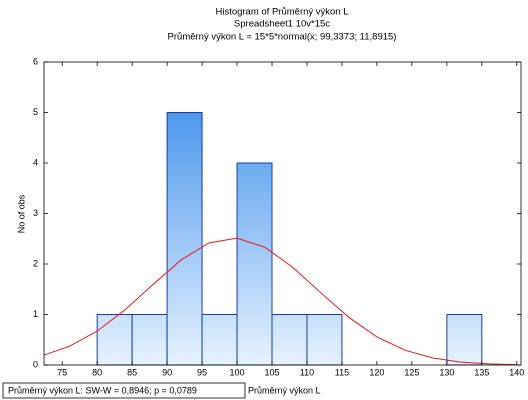  Describe the element at coordinates (35, 314) in the screenshot. I see `y-tick-label: 1` at that location.